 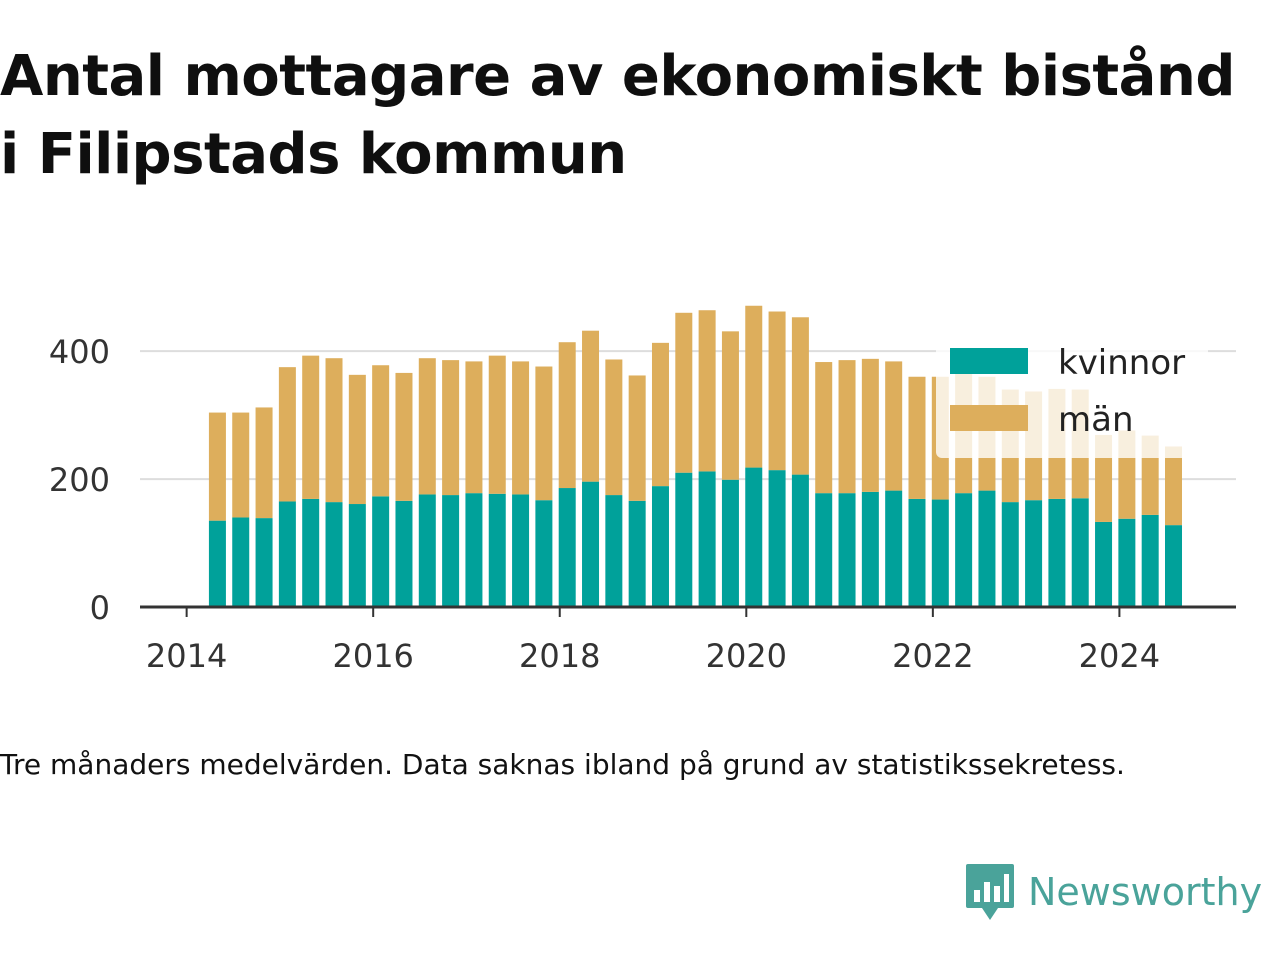 I want to click on legend-label-man: män, so click(x=1096, y=420).